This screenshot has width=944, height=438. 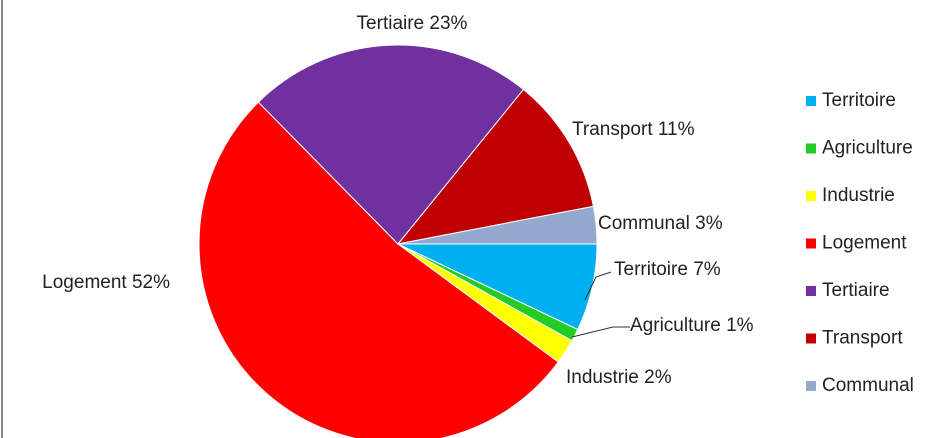 I want to click on slice-label-name: Logement, so click(x=84, y=282).